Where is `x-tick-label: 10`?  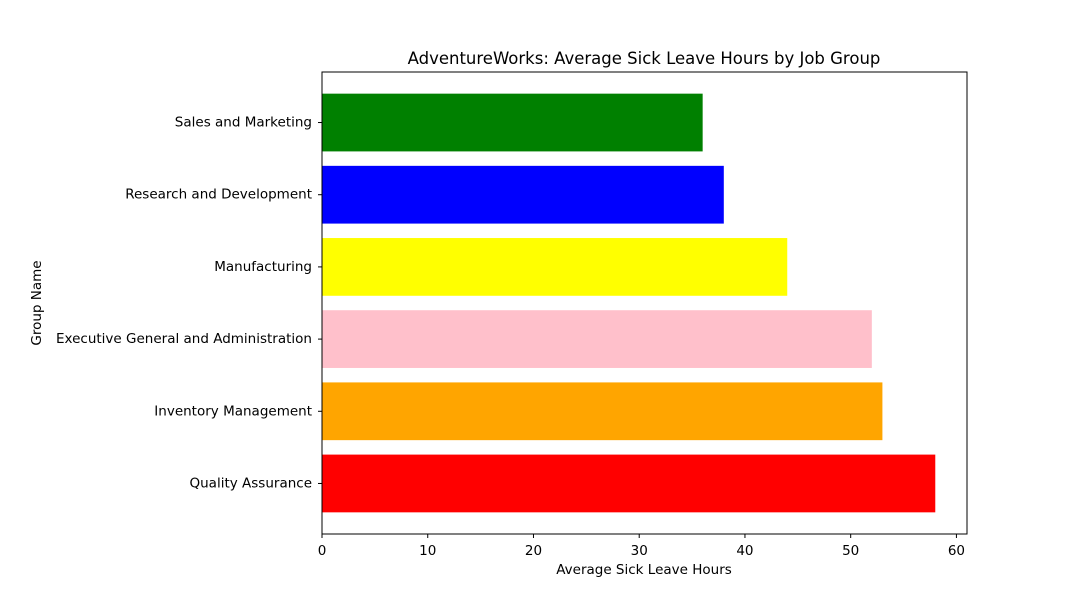 x-tick-label: 10 is located at coordinates (427, 551).